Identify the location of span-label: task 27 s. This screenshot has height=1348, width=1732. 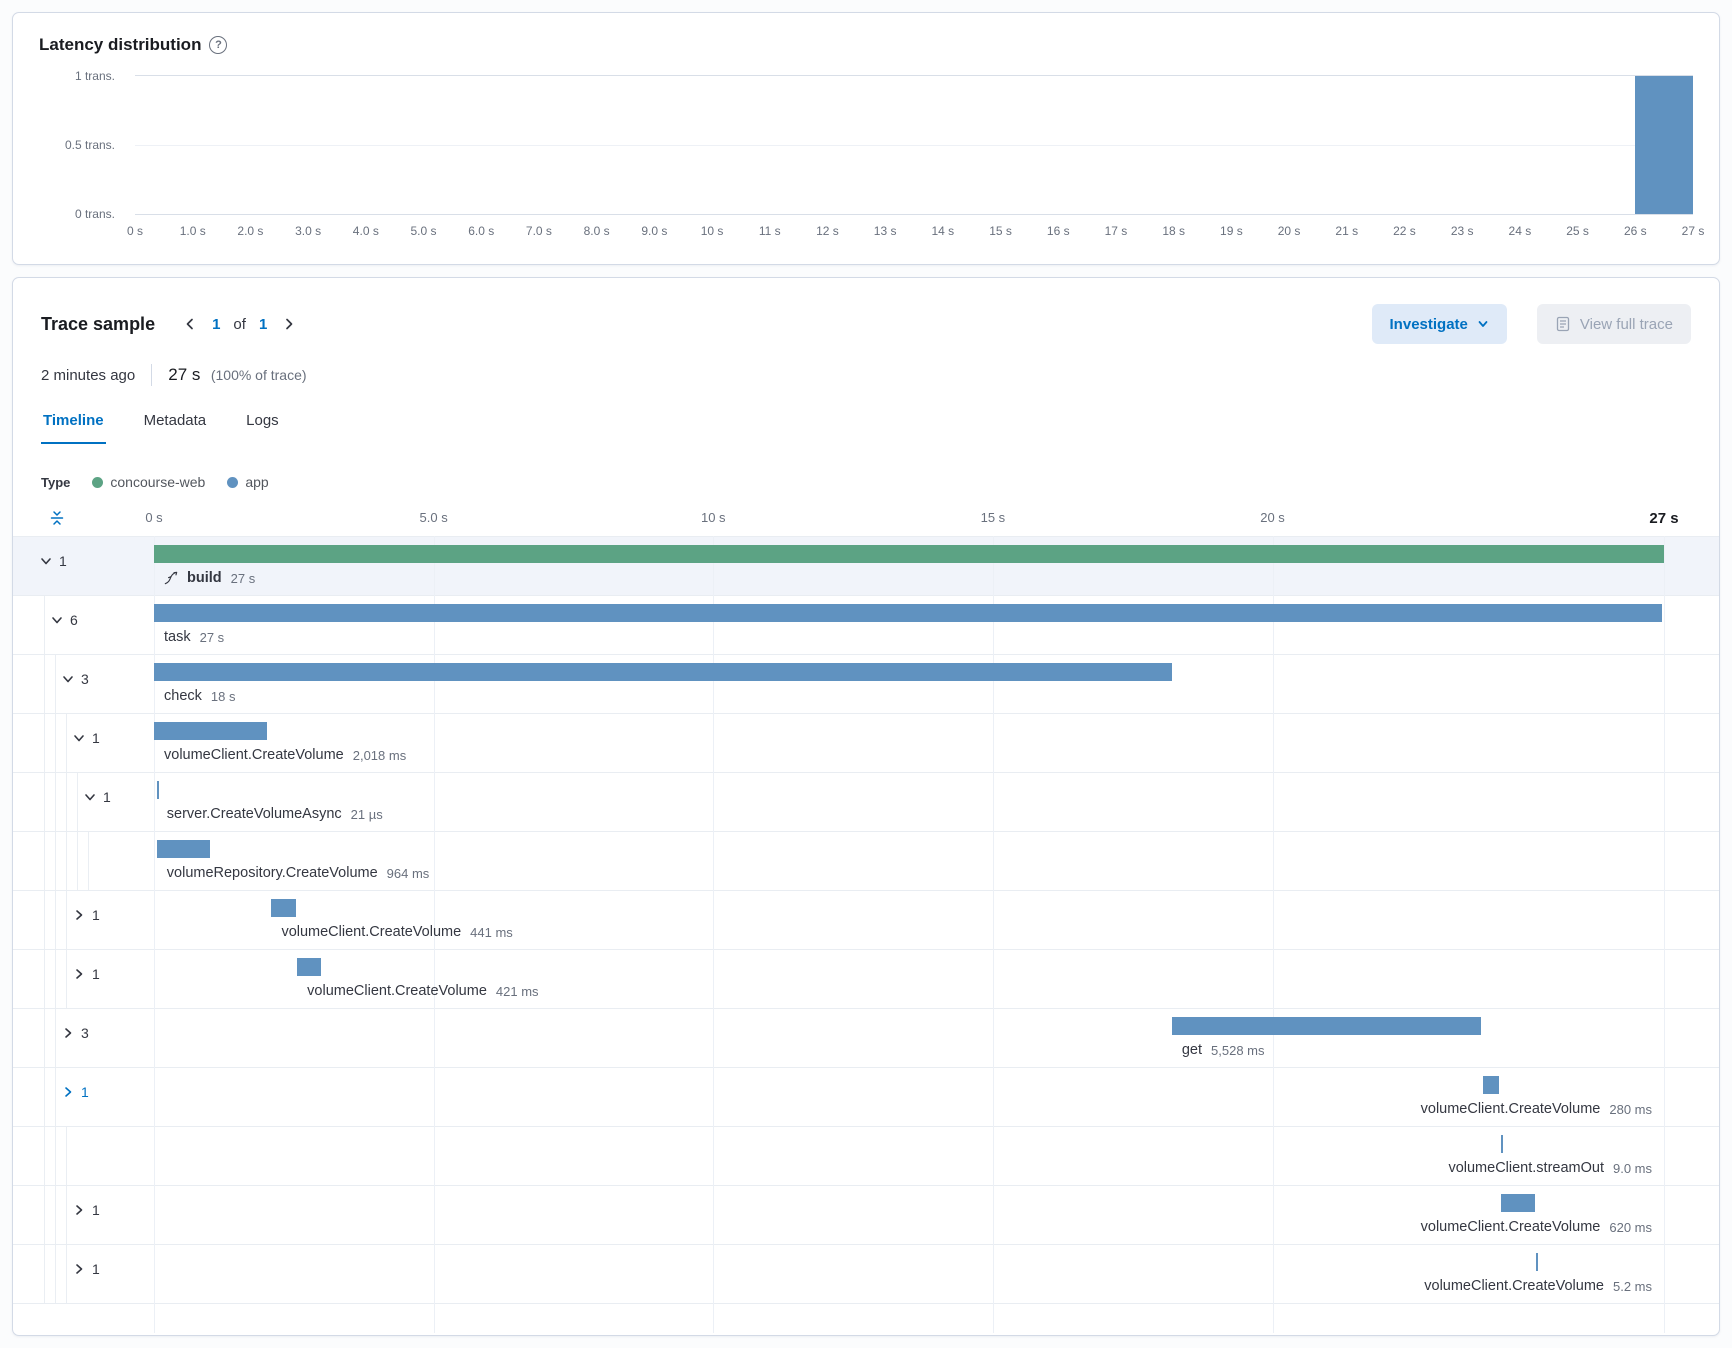
(194, 637).